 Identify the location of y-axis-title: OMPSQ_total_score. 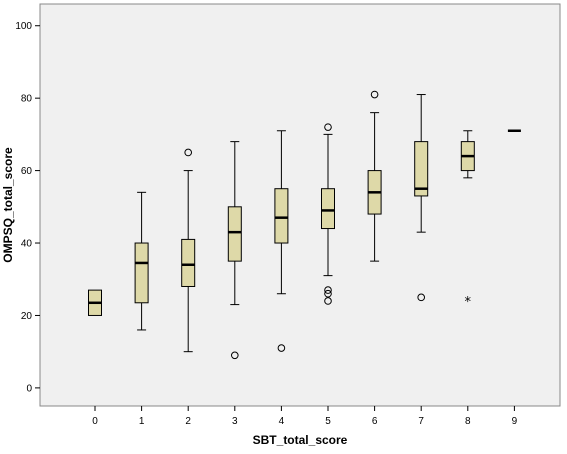
(8, 205).